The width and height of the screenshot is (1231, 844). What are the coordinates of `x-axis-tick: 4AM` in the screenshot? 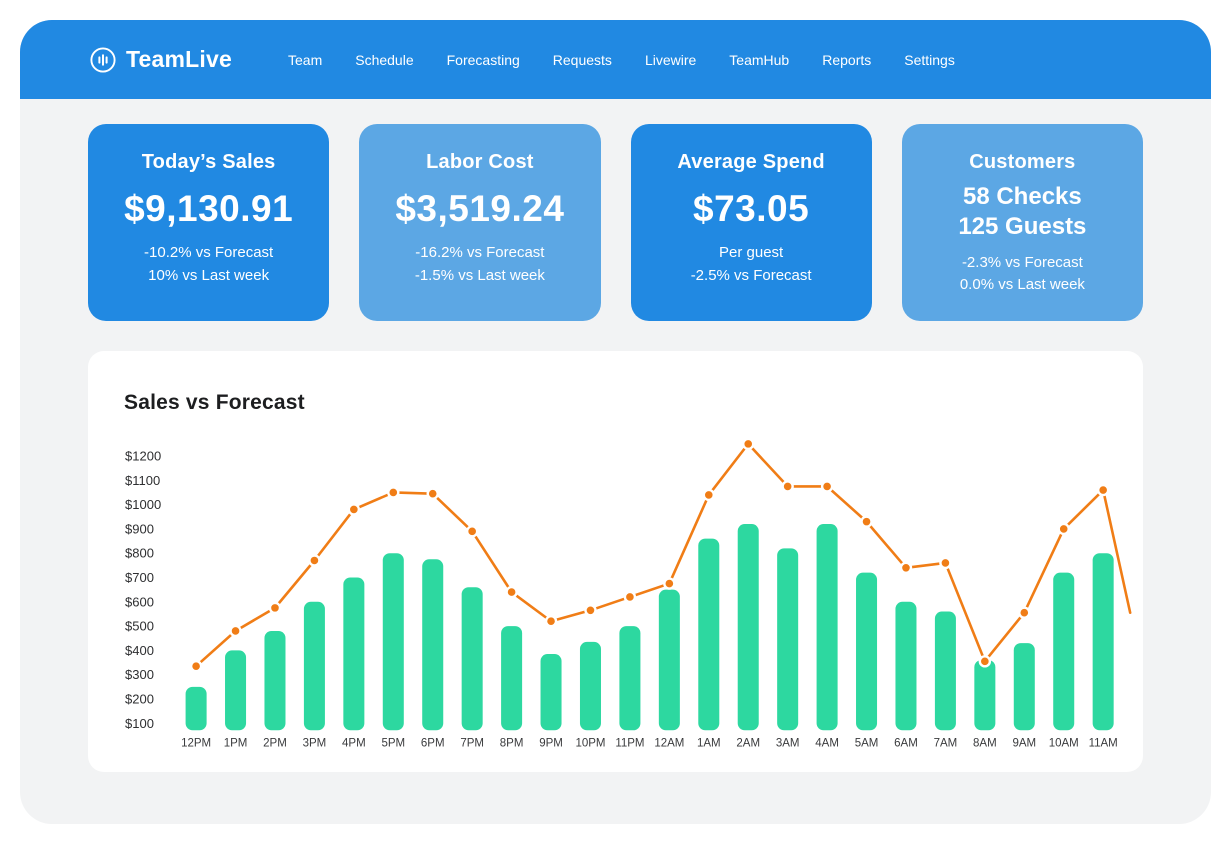 It's located at (827, 743).